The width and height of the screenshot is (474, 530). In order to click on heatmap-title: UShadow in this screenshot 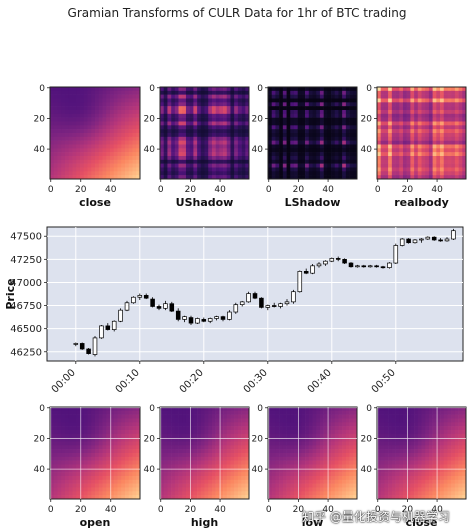, I will do `click(205, 202)`.